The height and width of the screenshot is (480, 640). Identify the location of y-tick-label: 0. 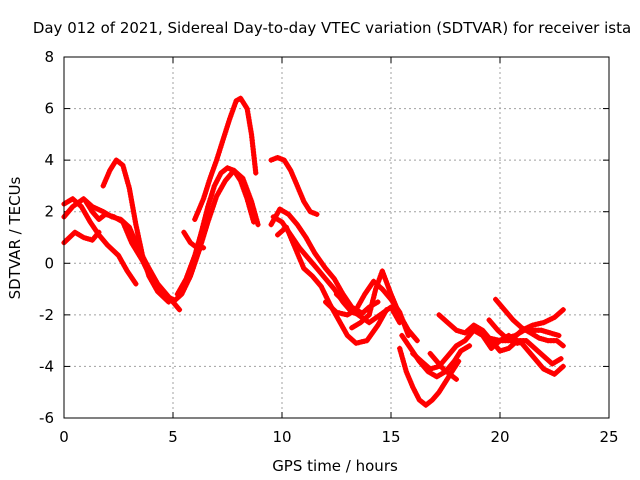
(49, 263).